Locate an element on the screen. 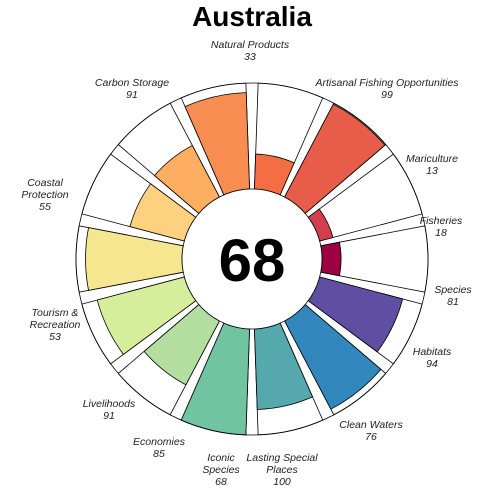 The image size is (504, 504). goal-label-mariculture: Mariculture 13 is located at coordinates (432, 165).